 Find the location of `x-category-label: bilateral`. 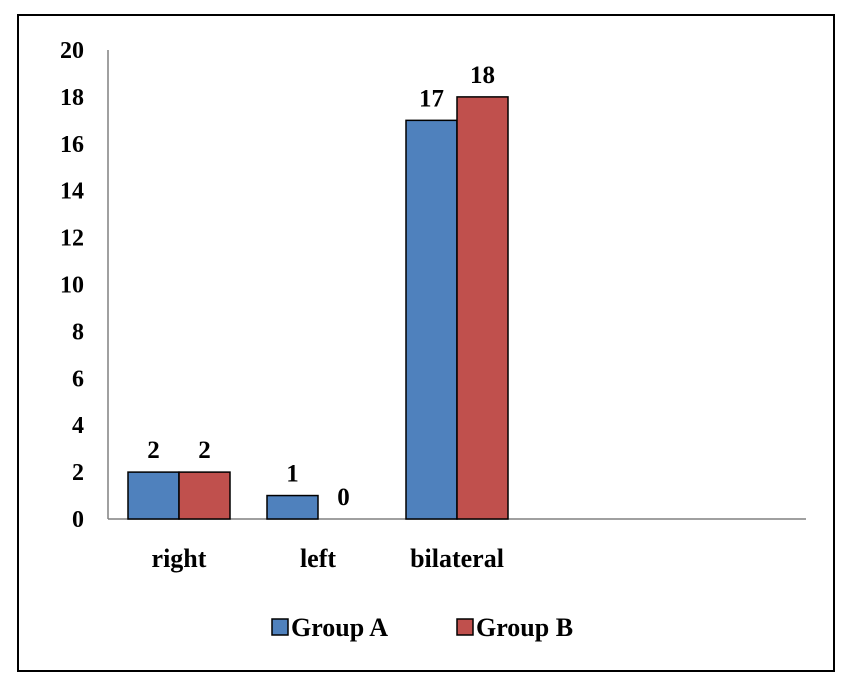

x-category-label: bilateral is located at coordinates (457, 558).